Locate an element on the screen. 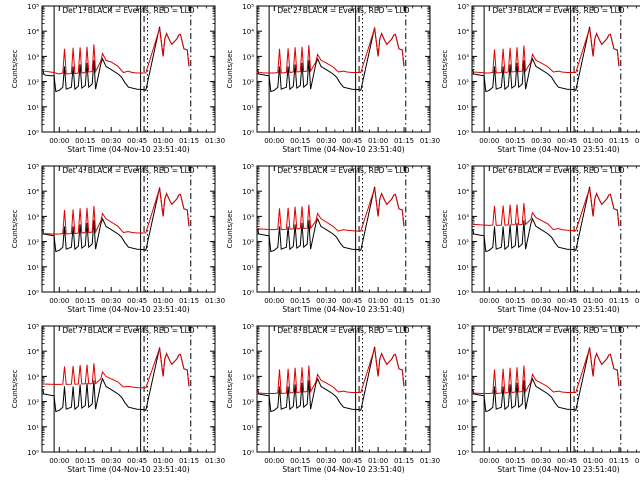 This screenshot has height=480, width=640. panel-title: Det 4: BLACK = Events, RED = LLD is located at coordinates (128, 170).